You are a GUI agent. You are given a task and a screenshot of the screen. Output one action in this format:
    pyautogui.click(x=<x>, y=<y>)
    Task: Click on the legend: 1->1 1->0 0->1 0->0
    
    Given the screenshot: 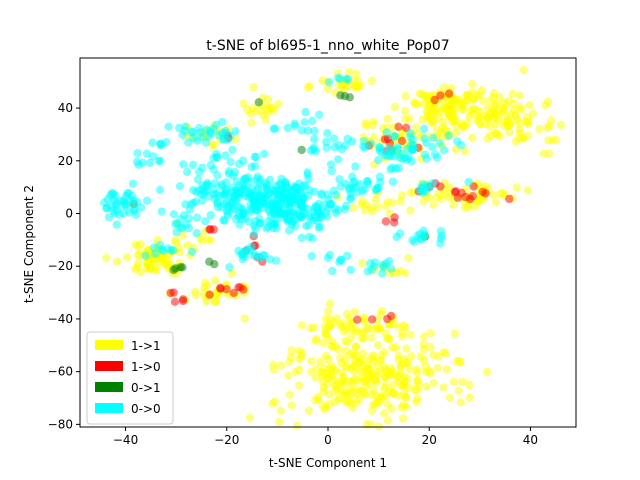 What is the action you would take?
    pyautogui.click(x=130, y=378)
    